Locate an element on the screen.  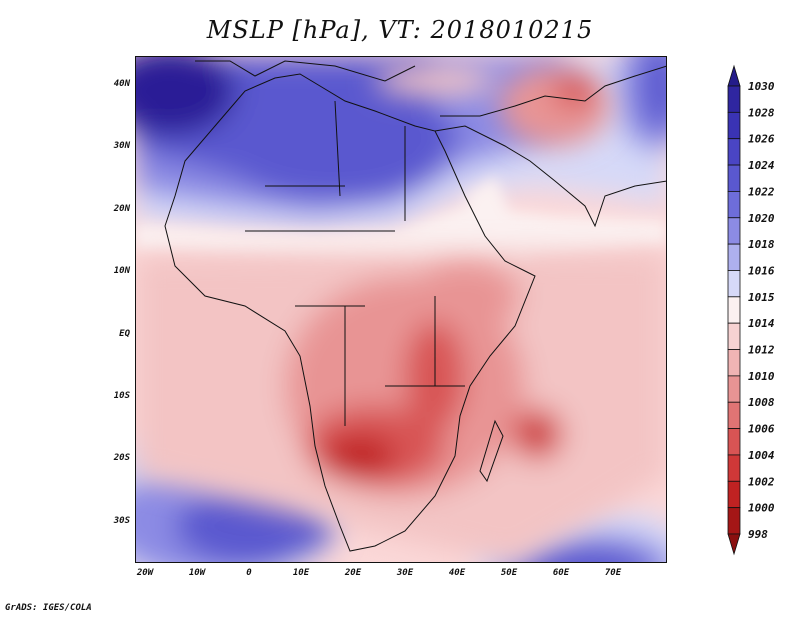
colorbar-top-arrow is located at coordinates (734, 75).